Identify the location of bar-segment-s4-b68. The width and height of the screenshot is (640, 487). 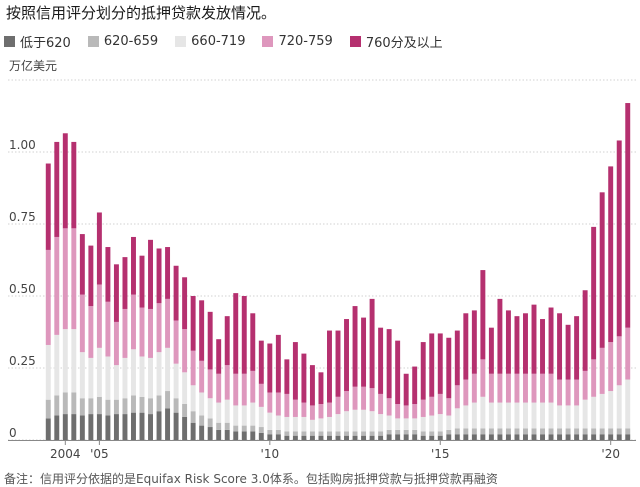
(628, 215).